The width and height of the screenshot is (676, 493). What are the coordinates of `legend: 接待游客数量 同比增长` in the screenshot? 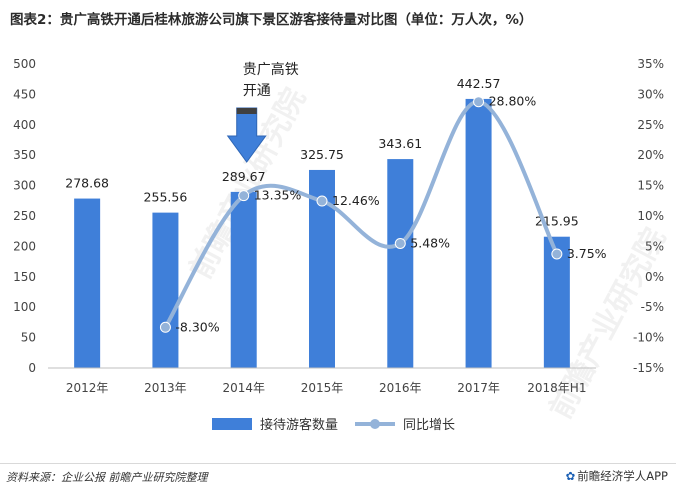 It's located at (333, 425).